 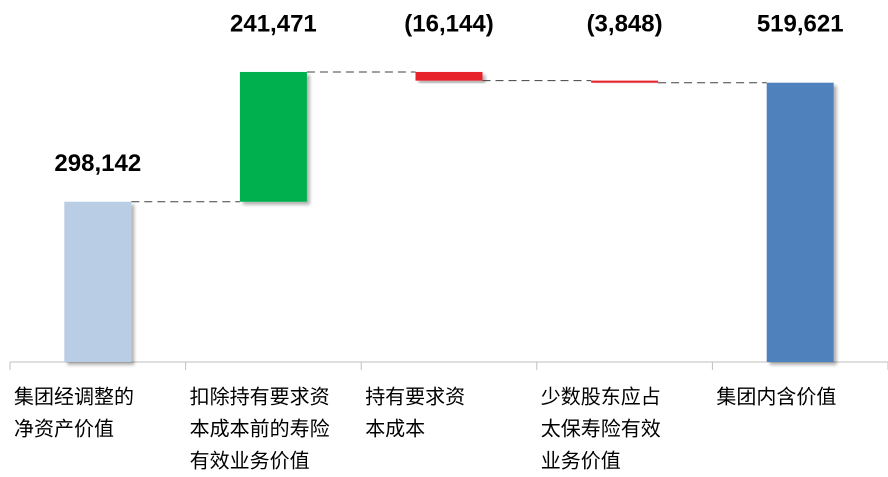 I want to click on x-tick-label: 少数股东应占, so click(x=601, y=397).